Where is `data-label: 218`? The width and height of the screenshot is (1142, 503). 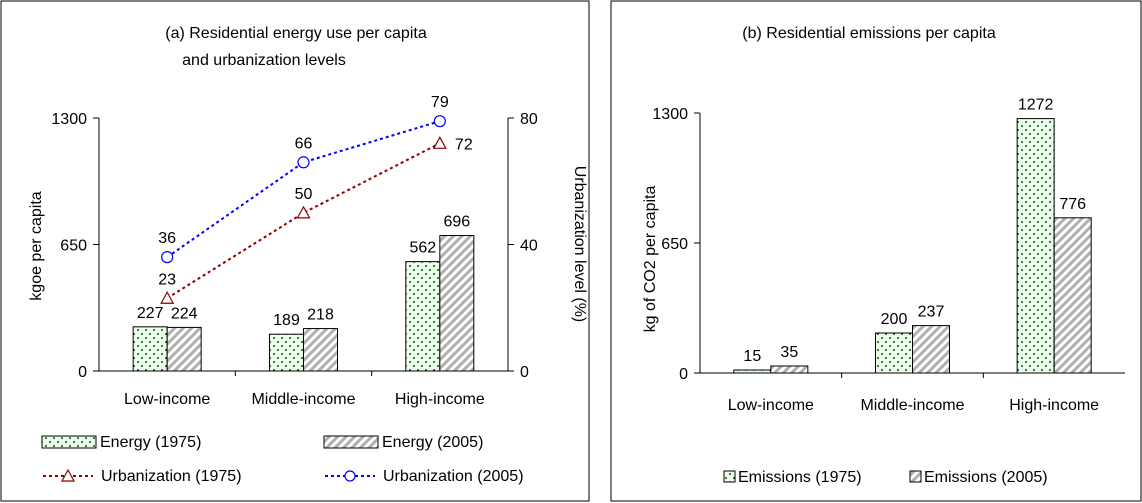
data-label: 218 is located at coordinates (320, 315).